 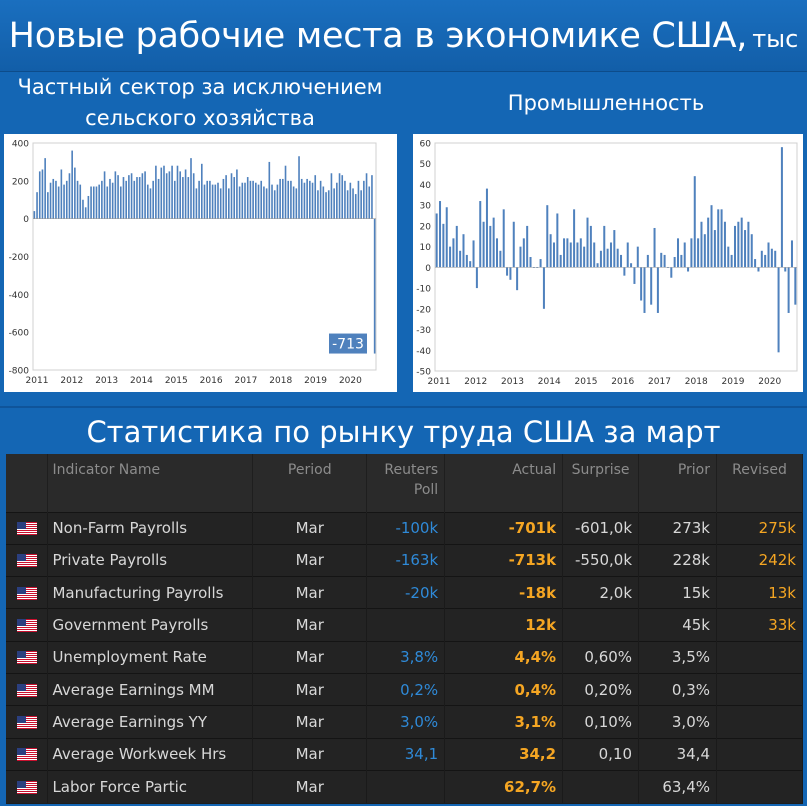 I want to click on period-cell: Mar, so click(x=310, y=722).